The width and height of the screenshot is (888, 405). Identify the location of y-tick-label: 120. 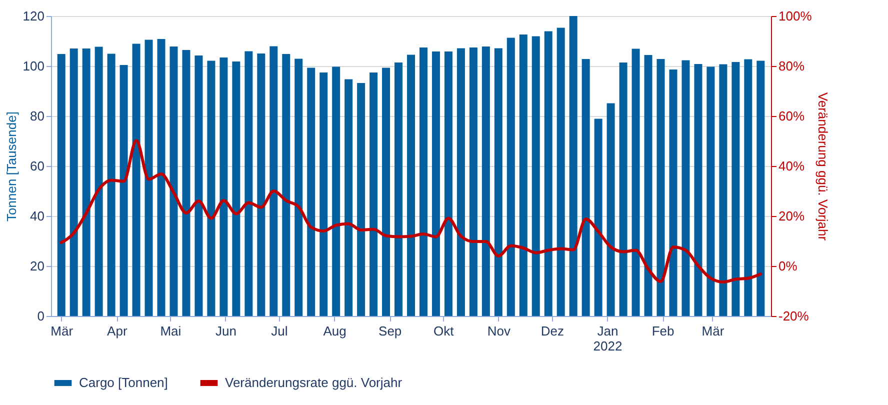
(33, 16).